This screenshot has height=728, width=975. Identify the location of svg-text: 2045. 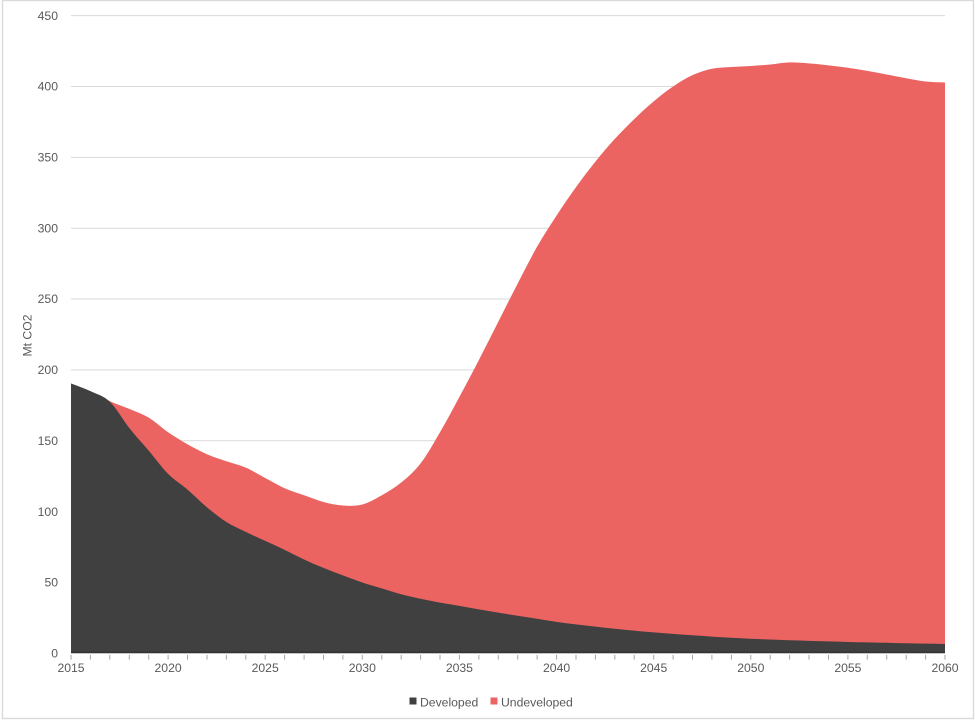
(653, 668).